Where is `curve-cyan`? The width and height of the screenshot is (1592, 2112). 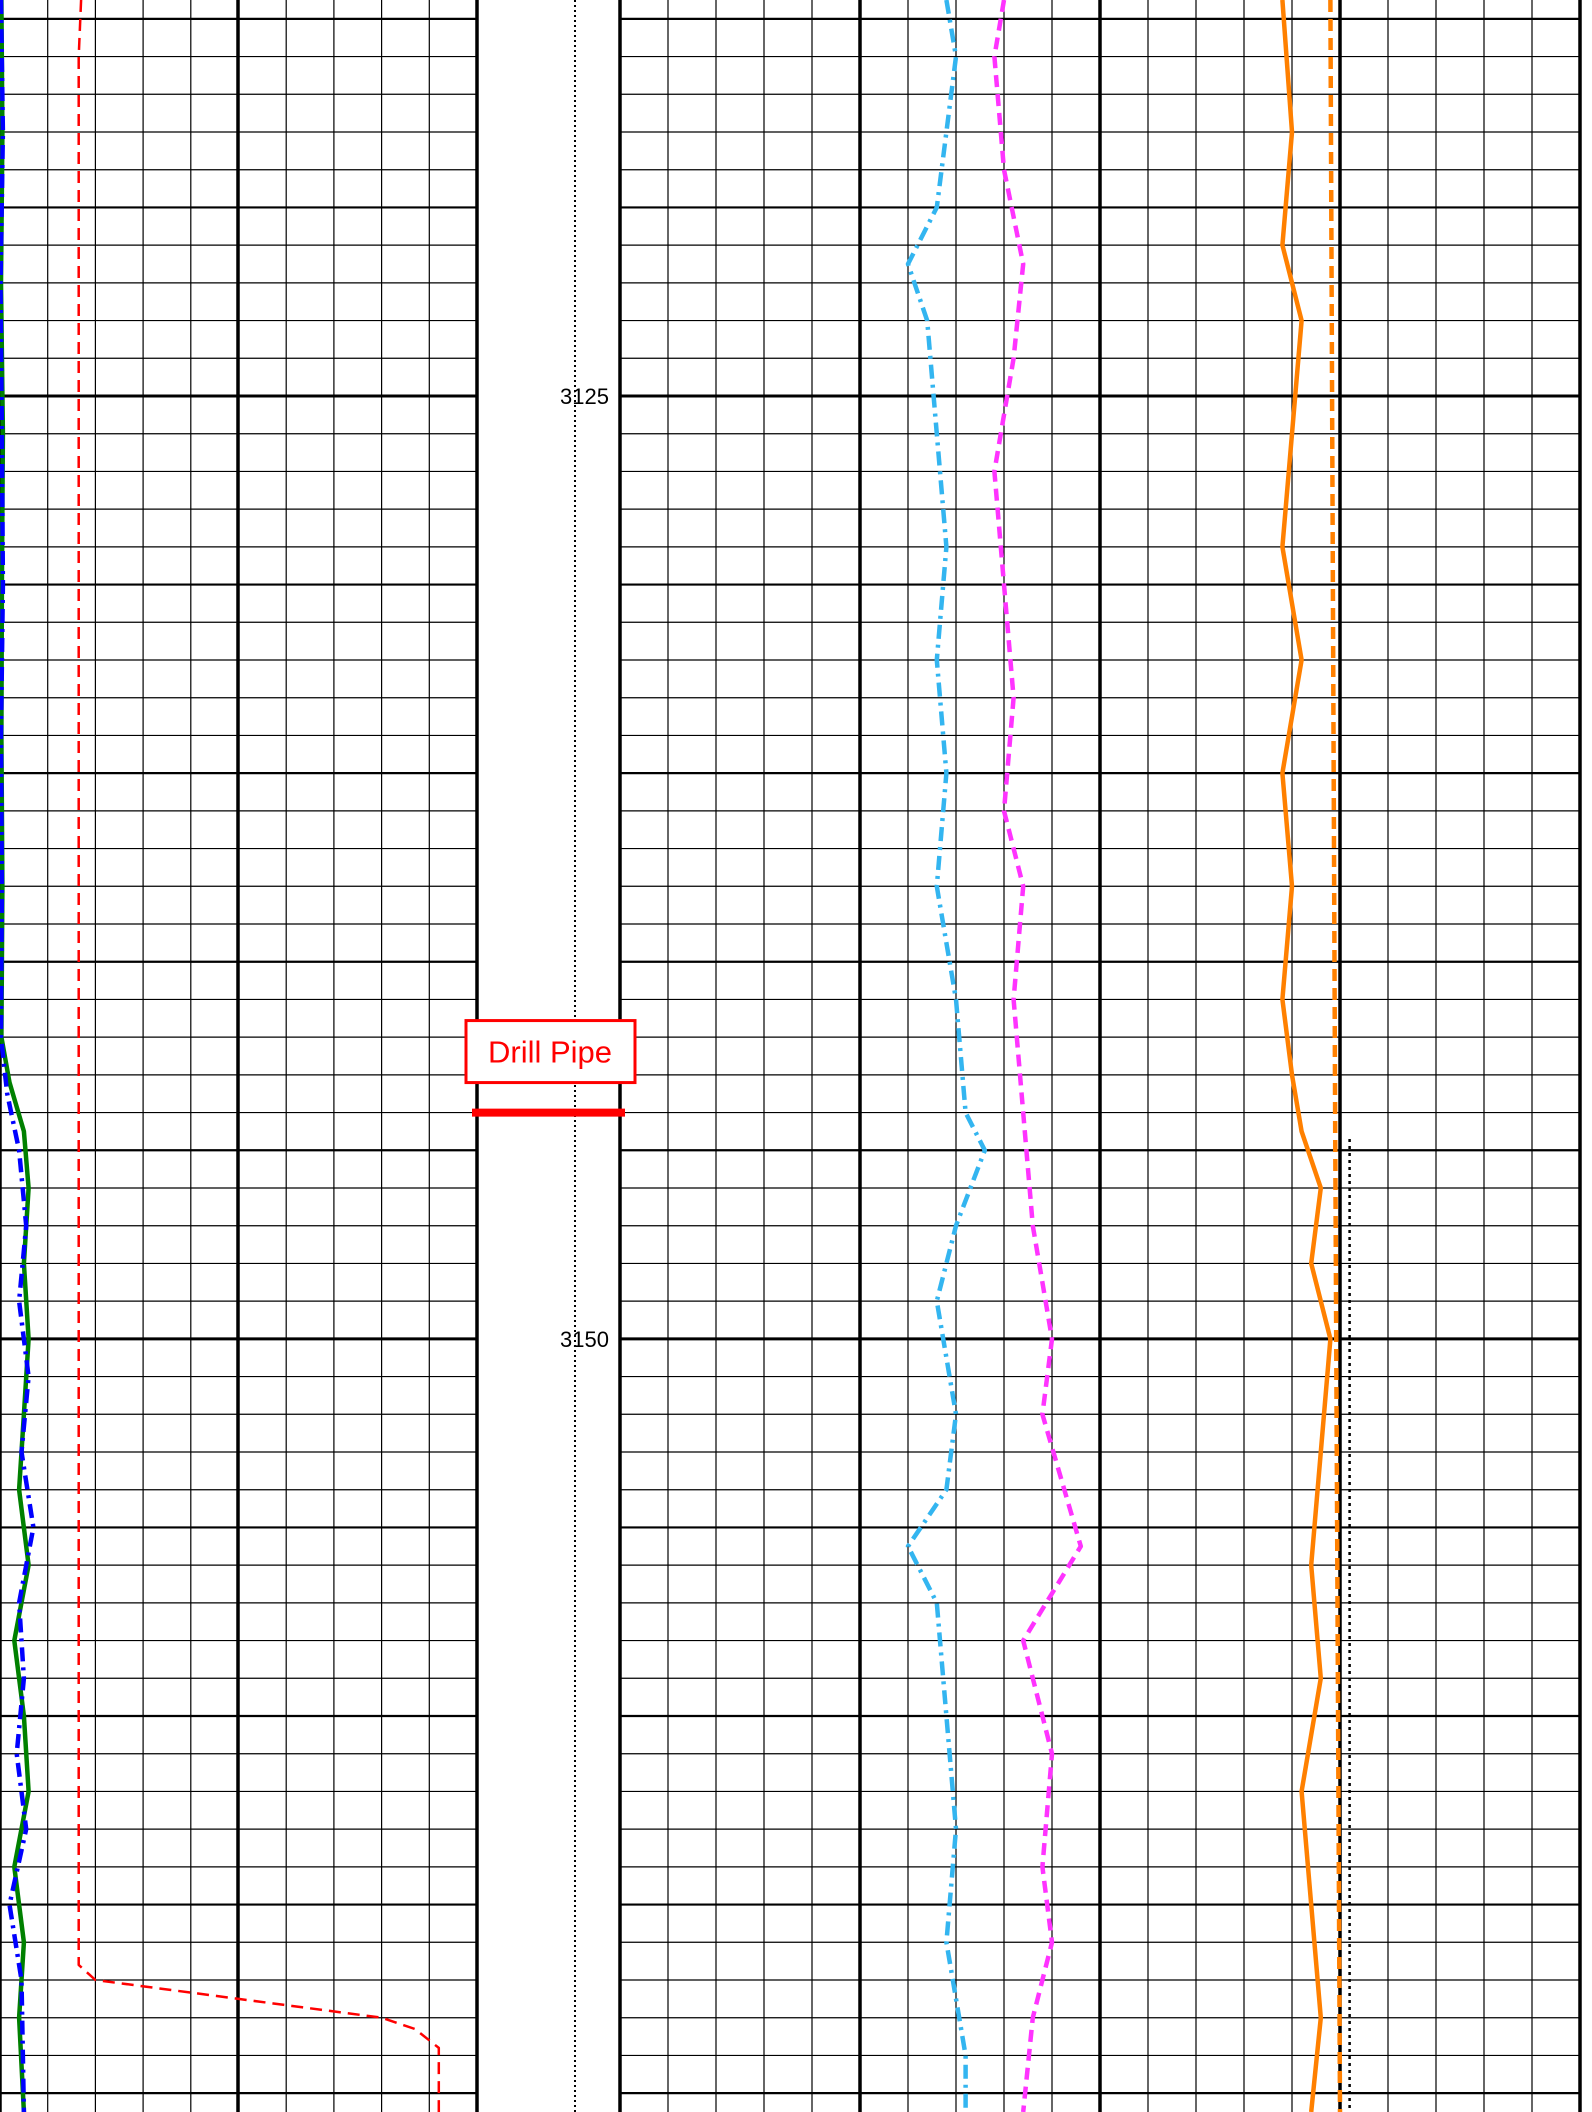
curve-cyan is located at coordinates (946, 1056).